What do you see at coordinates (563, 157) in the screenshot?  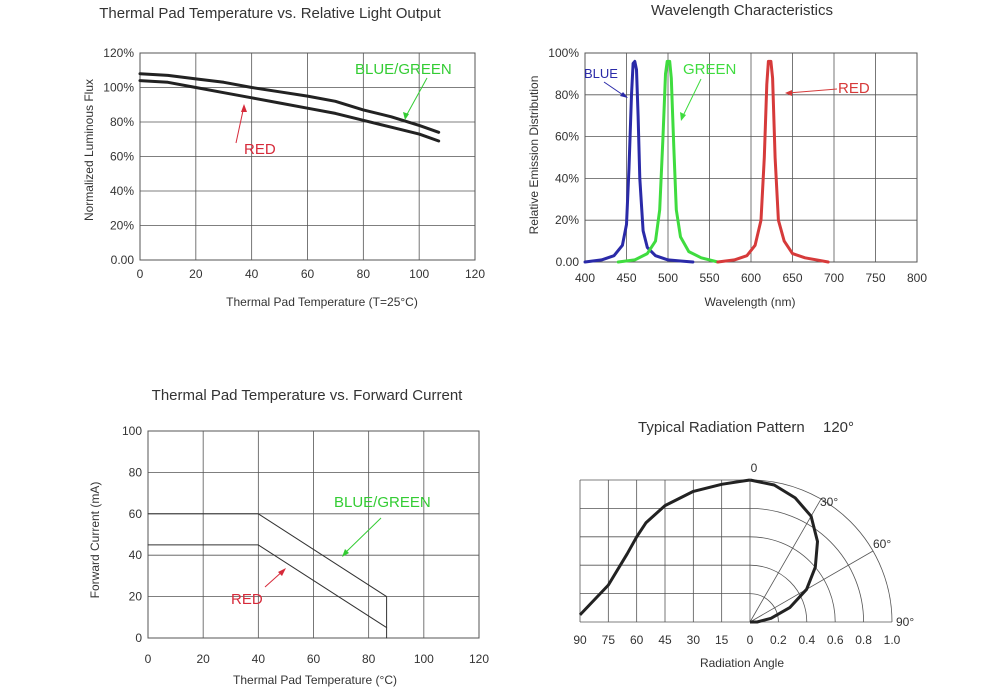 I see `chart2-y-ticks: 0.00 20% 40% 60% 80% 100%` at bounding box center [563, 157].